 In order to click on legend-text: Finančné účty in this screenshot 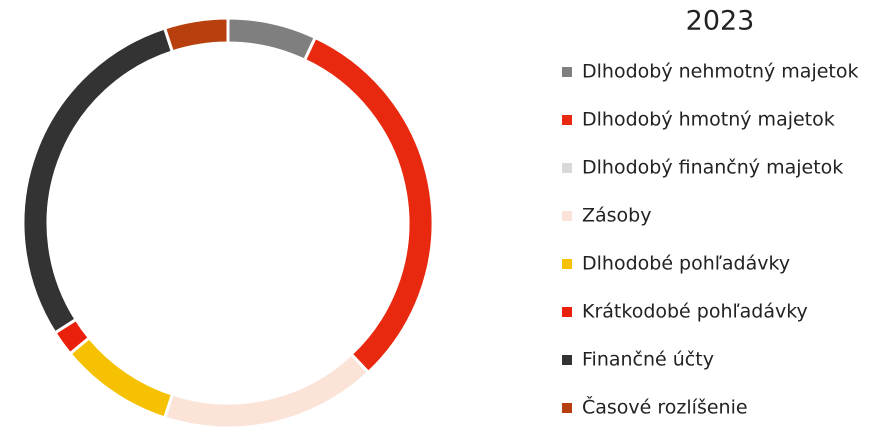, I will do `click(648, 360)`.